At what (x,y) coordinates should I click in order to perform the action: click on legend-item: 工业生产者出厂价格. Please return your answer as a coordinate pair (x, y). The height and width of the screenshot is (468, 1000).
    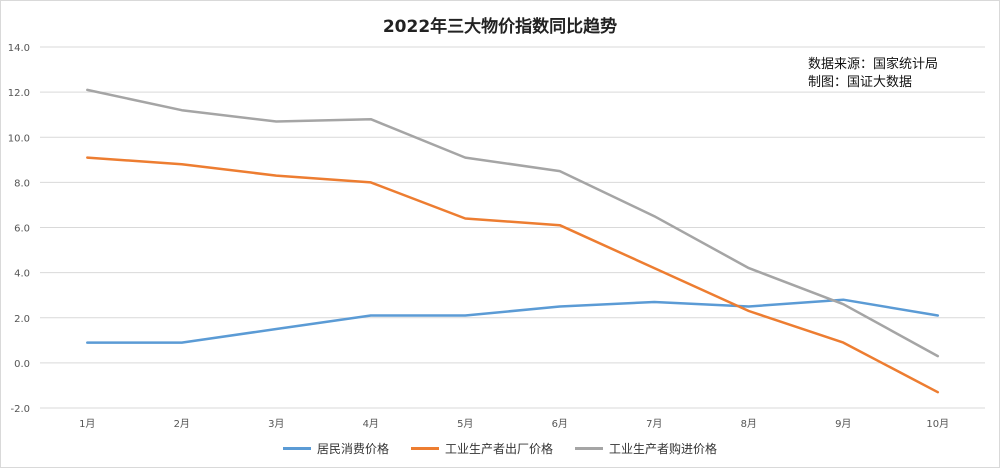
    Looking at the image, I should click on (481, 448).